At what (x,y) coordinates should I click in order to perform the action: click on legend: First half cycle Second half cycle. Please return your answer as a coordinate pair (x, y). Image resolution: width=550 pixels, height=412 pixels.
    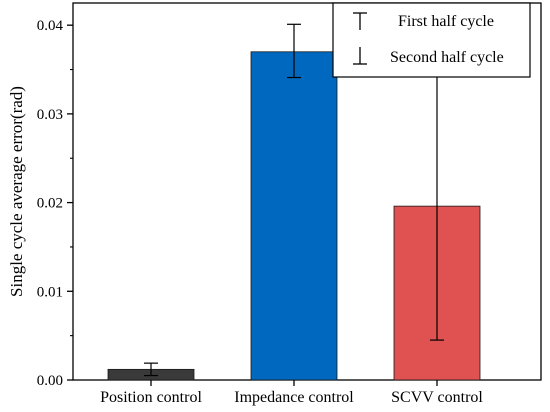
    Looking at the image, I should click on (431, 40).